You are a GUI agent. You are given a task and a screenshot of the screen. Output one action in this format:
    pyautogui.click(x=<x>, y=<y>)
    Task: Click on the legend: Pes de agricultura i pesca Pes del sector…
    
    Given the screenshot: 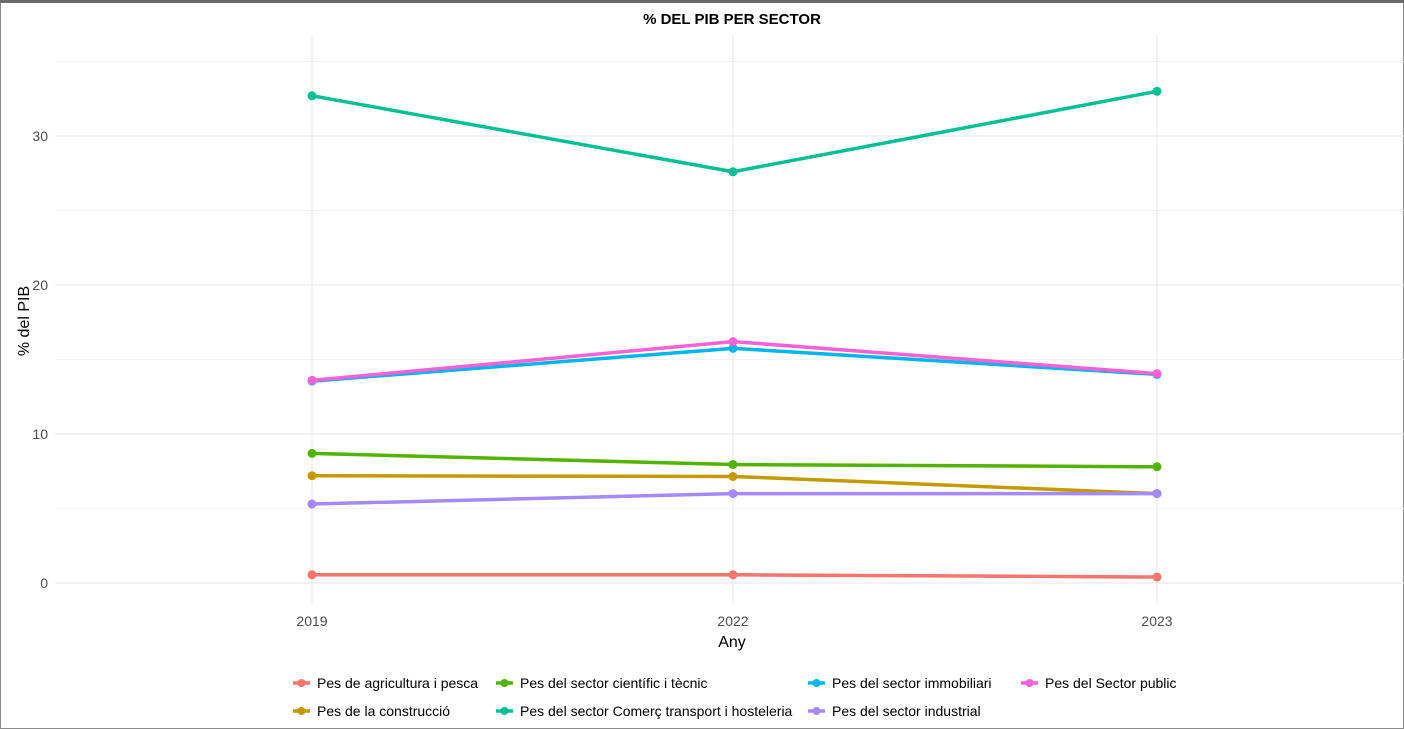 What is the action you would take?
    pyautogui.click(x=735, y=697)
    